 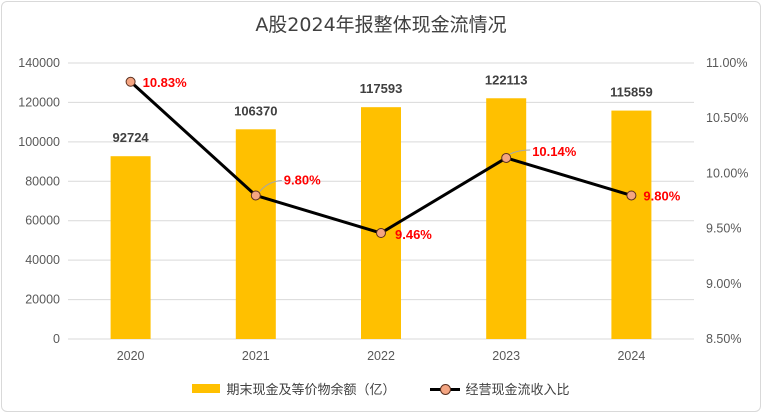 I want to click on y-right-tick-label: 8.50%, so click(x=723, y=339).